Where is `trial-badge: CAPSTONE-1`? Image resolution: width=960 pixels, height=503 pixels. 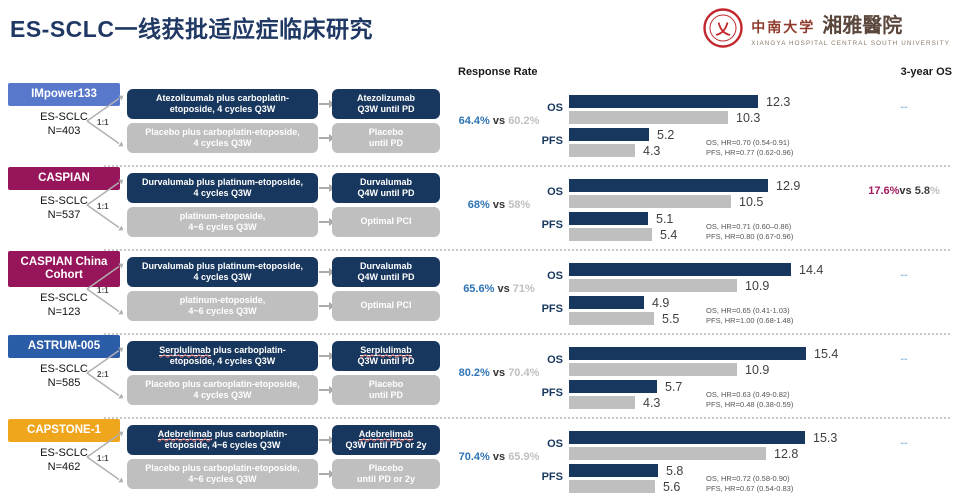 trial-badge: CAPSTONE-1 is located at coordinates (64, 430).